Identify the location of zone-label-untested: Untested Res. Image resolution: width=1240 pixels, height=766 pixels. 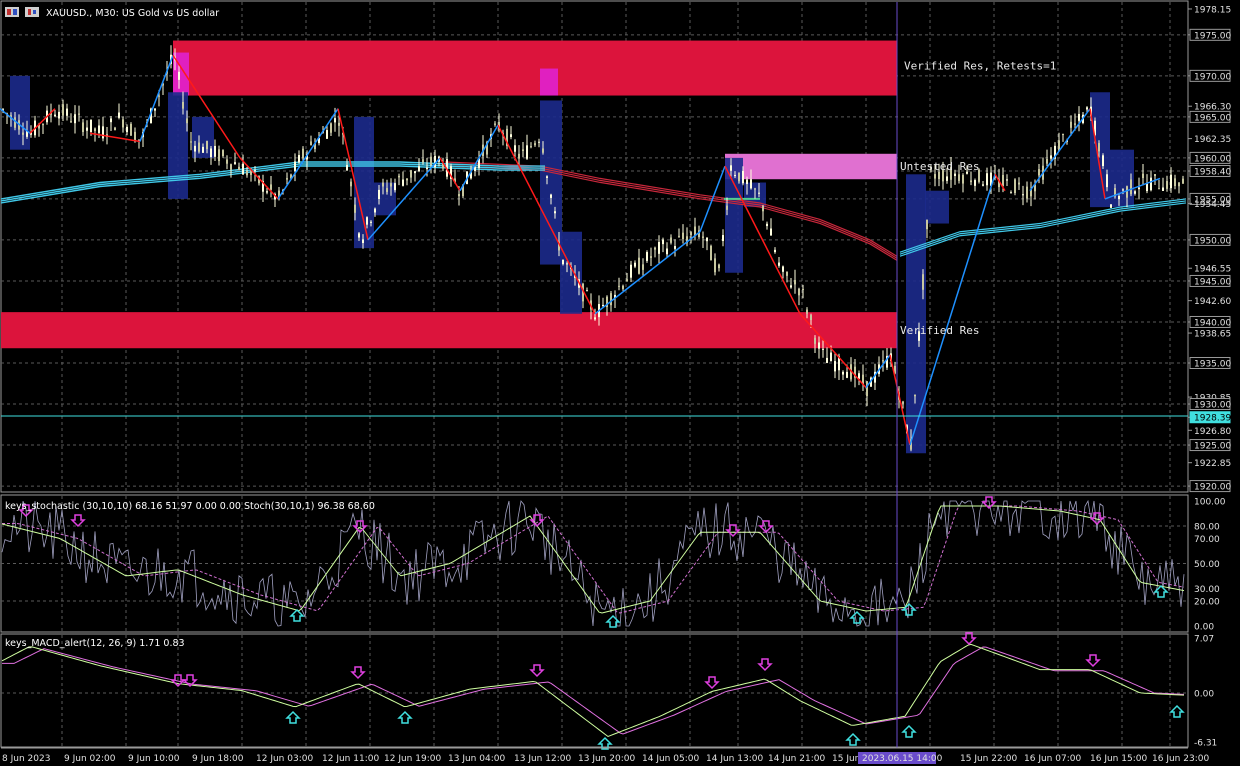
(939, 166).